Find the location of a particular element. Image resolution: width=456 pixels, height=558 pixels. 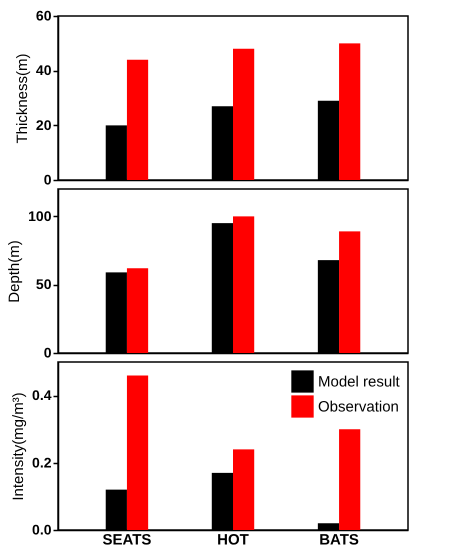

legend-label: Observation is located at coordinates (358, 407).